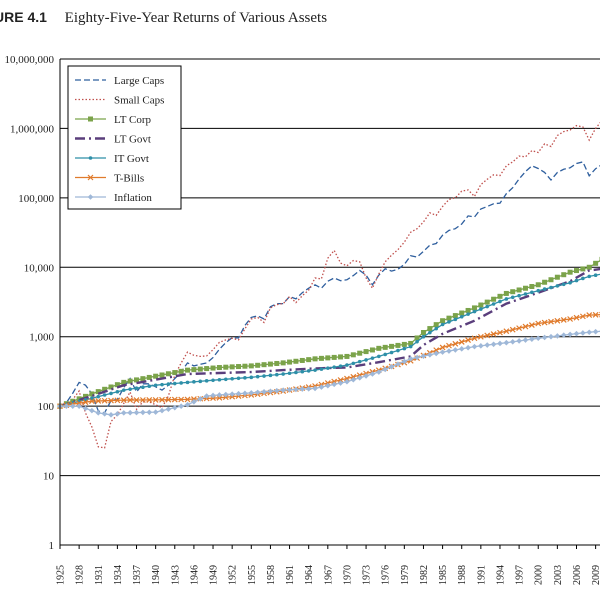 The height and width of the screenshot is (600, 600). Describe the element at coordinates (132, 120) in the screenshot. I see `legend-label: LT Corp` at that location.